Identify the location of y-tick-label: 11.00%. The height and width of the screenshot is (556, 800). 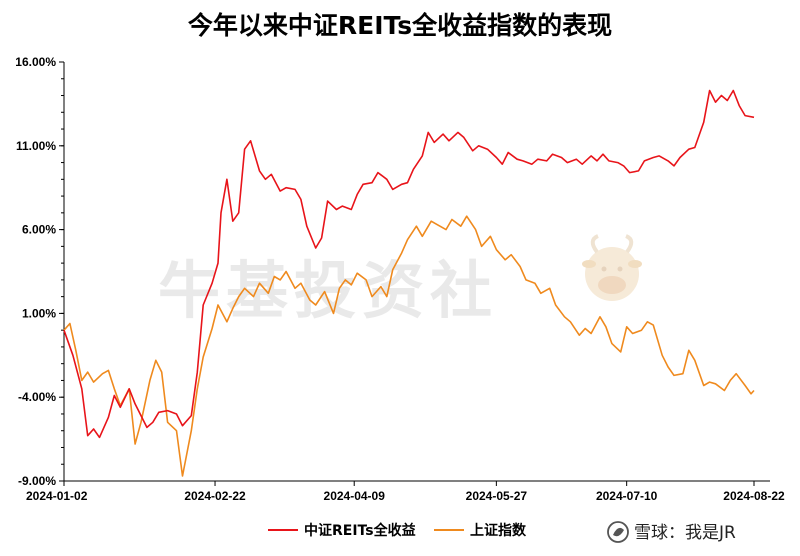
(36, 146).